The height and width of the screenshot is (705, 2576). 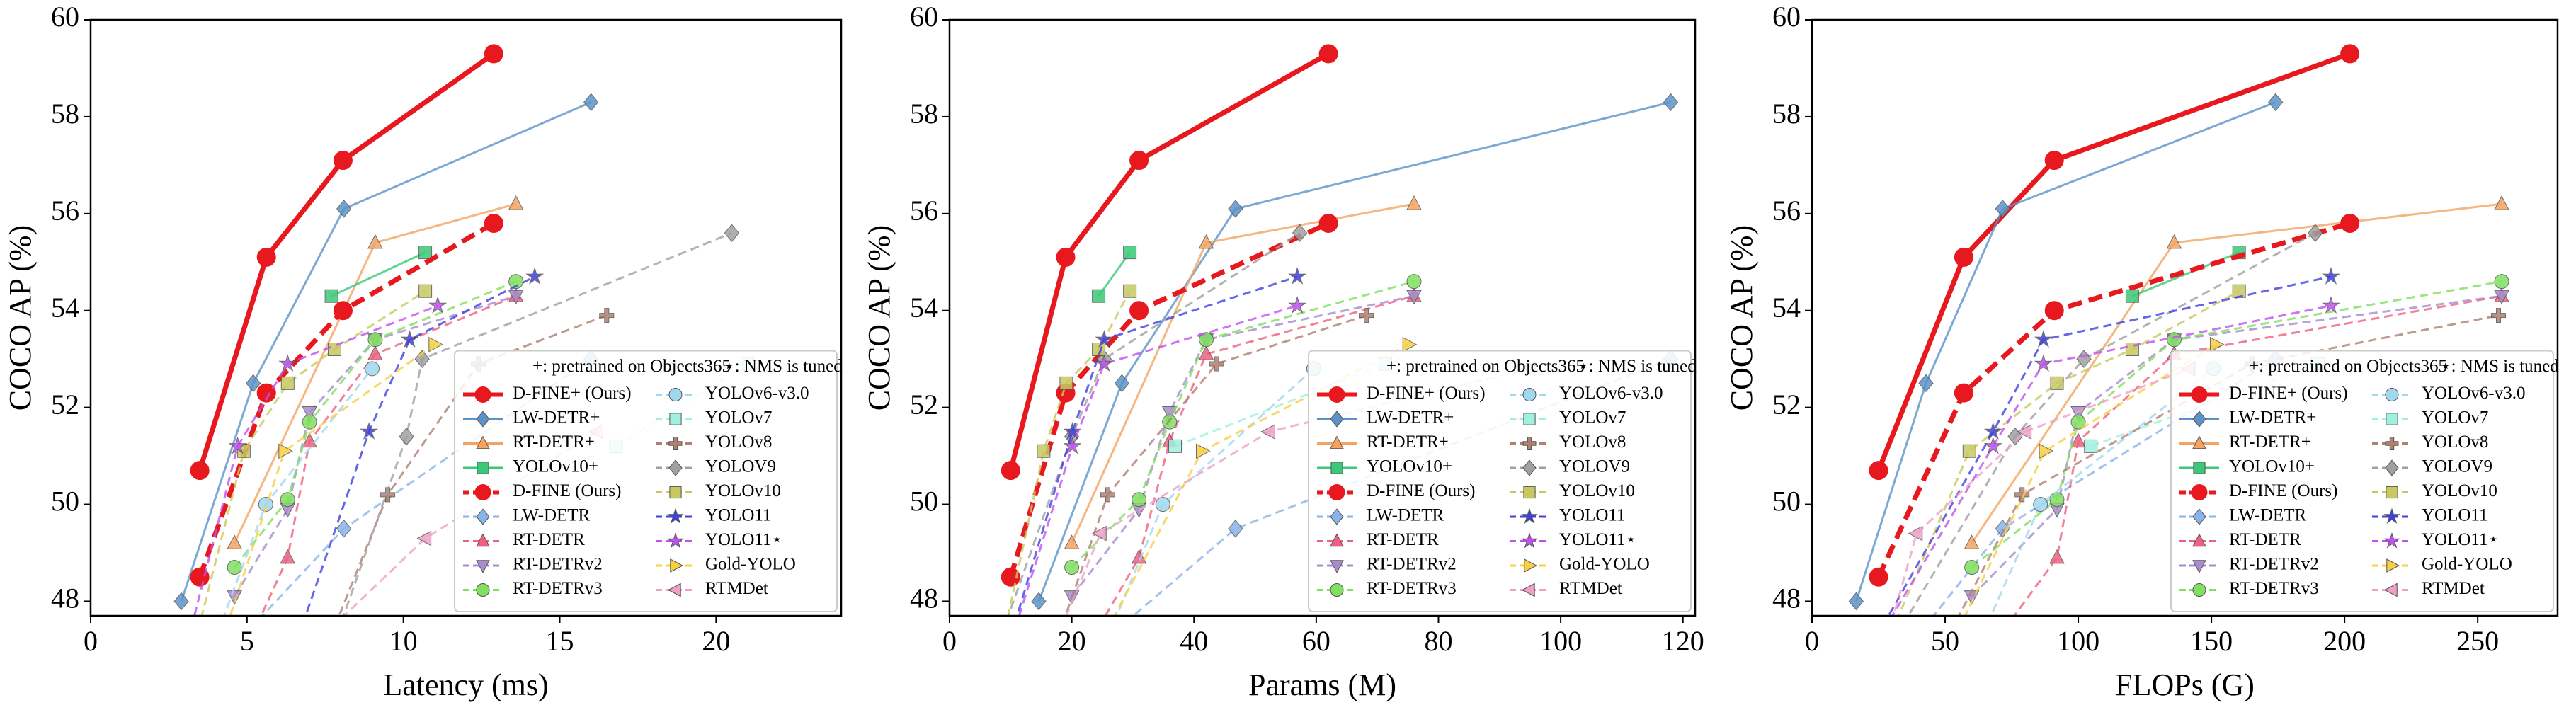 What do you see at coordinates (1408, 442) in the screenshot?
I see `legend-label: RT-DETR+` at bounding box center [1408, 442].